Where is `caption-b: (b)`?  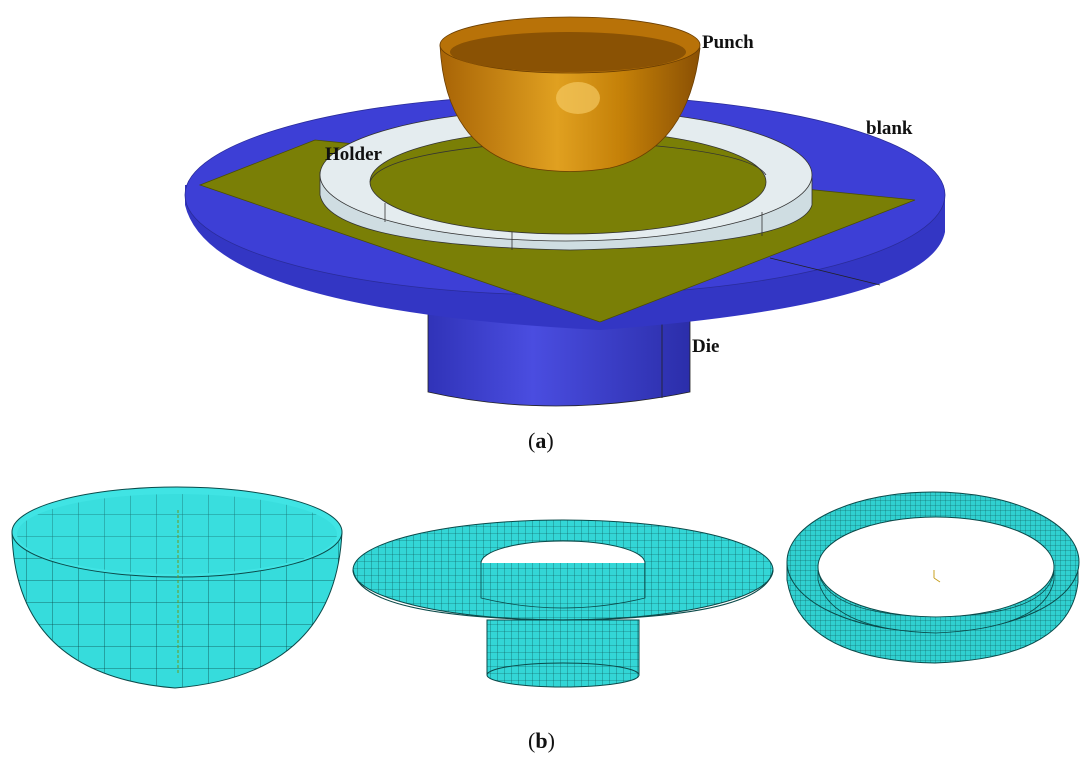 caption-b: (b) is located at coordinates (541, 740).